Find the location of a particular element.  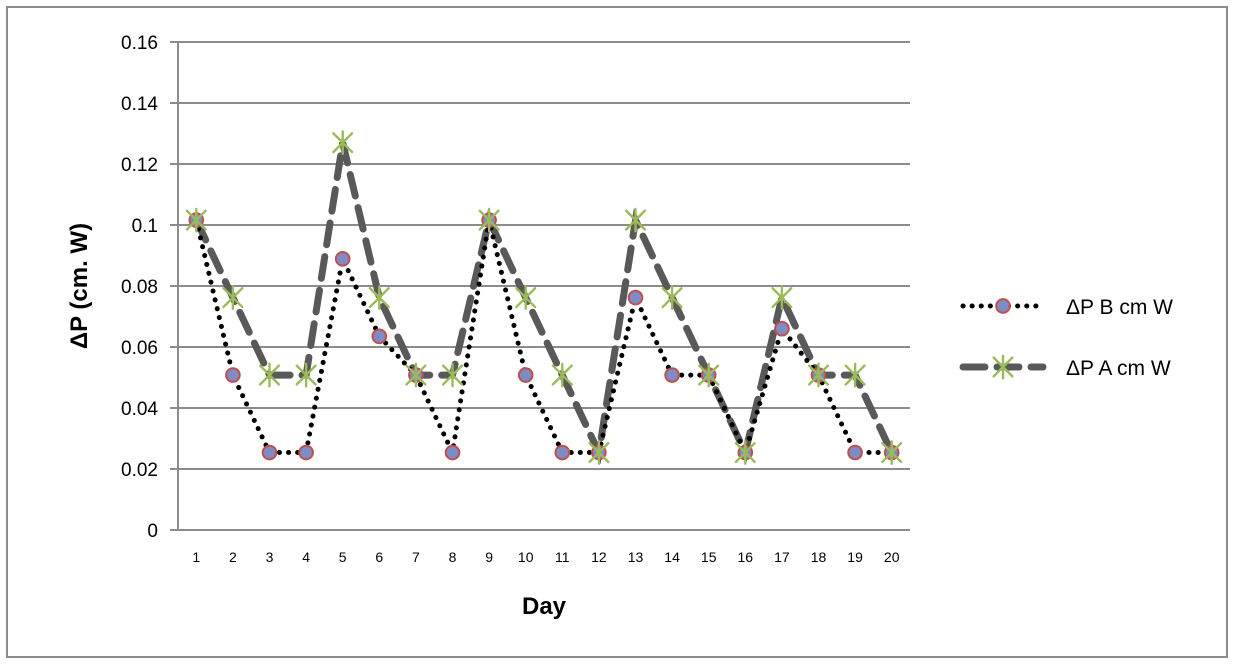

x-tick-label: 9 is located at coordinates (489, 557).